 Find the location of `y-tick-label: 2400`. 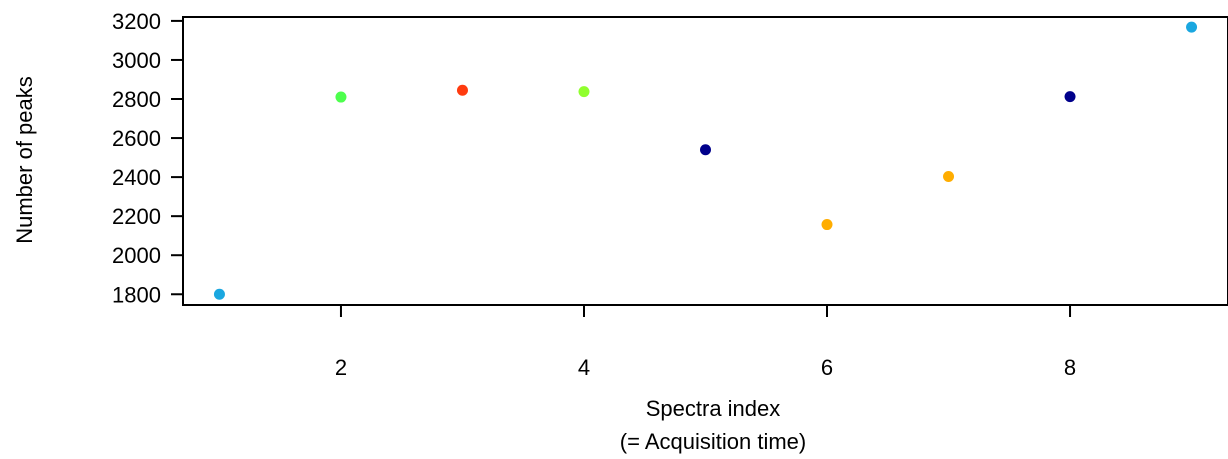

y-tick-label: 2400 is located at coordinates (136, 177).